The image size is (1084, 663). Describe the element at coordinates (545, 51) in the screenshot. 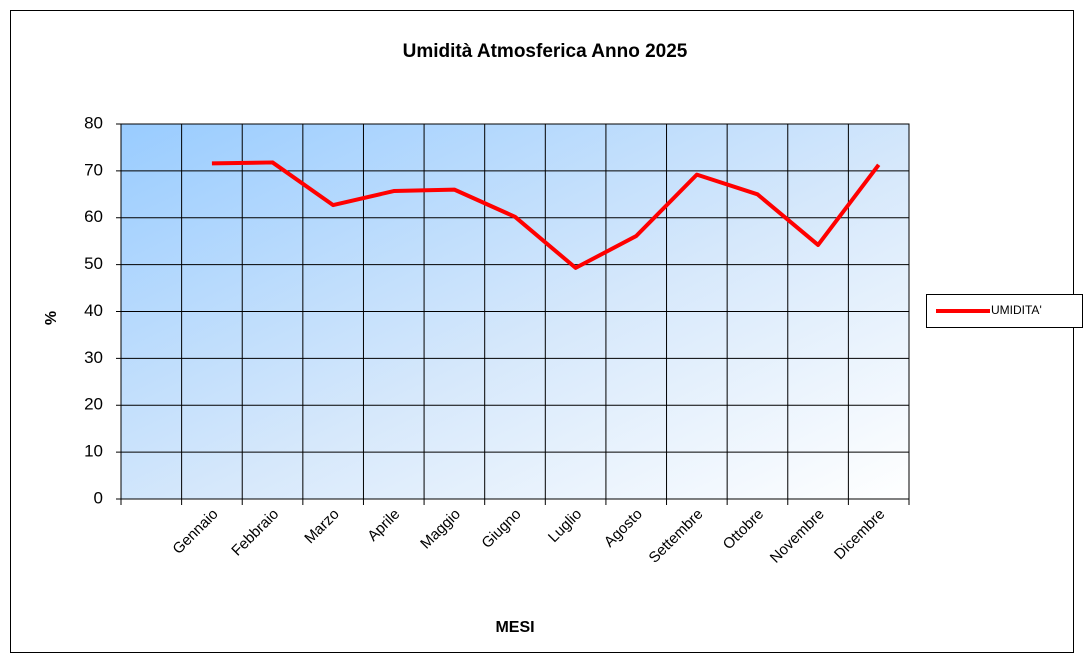

I see `chart-title: Umidità Atmosferica Anno 2025` at that location.